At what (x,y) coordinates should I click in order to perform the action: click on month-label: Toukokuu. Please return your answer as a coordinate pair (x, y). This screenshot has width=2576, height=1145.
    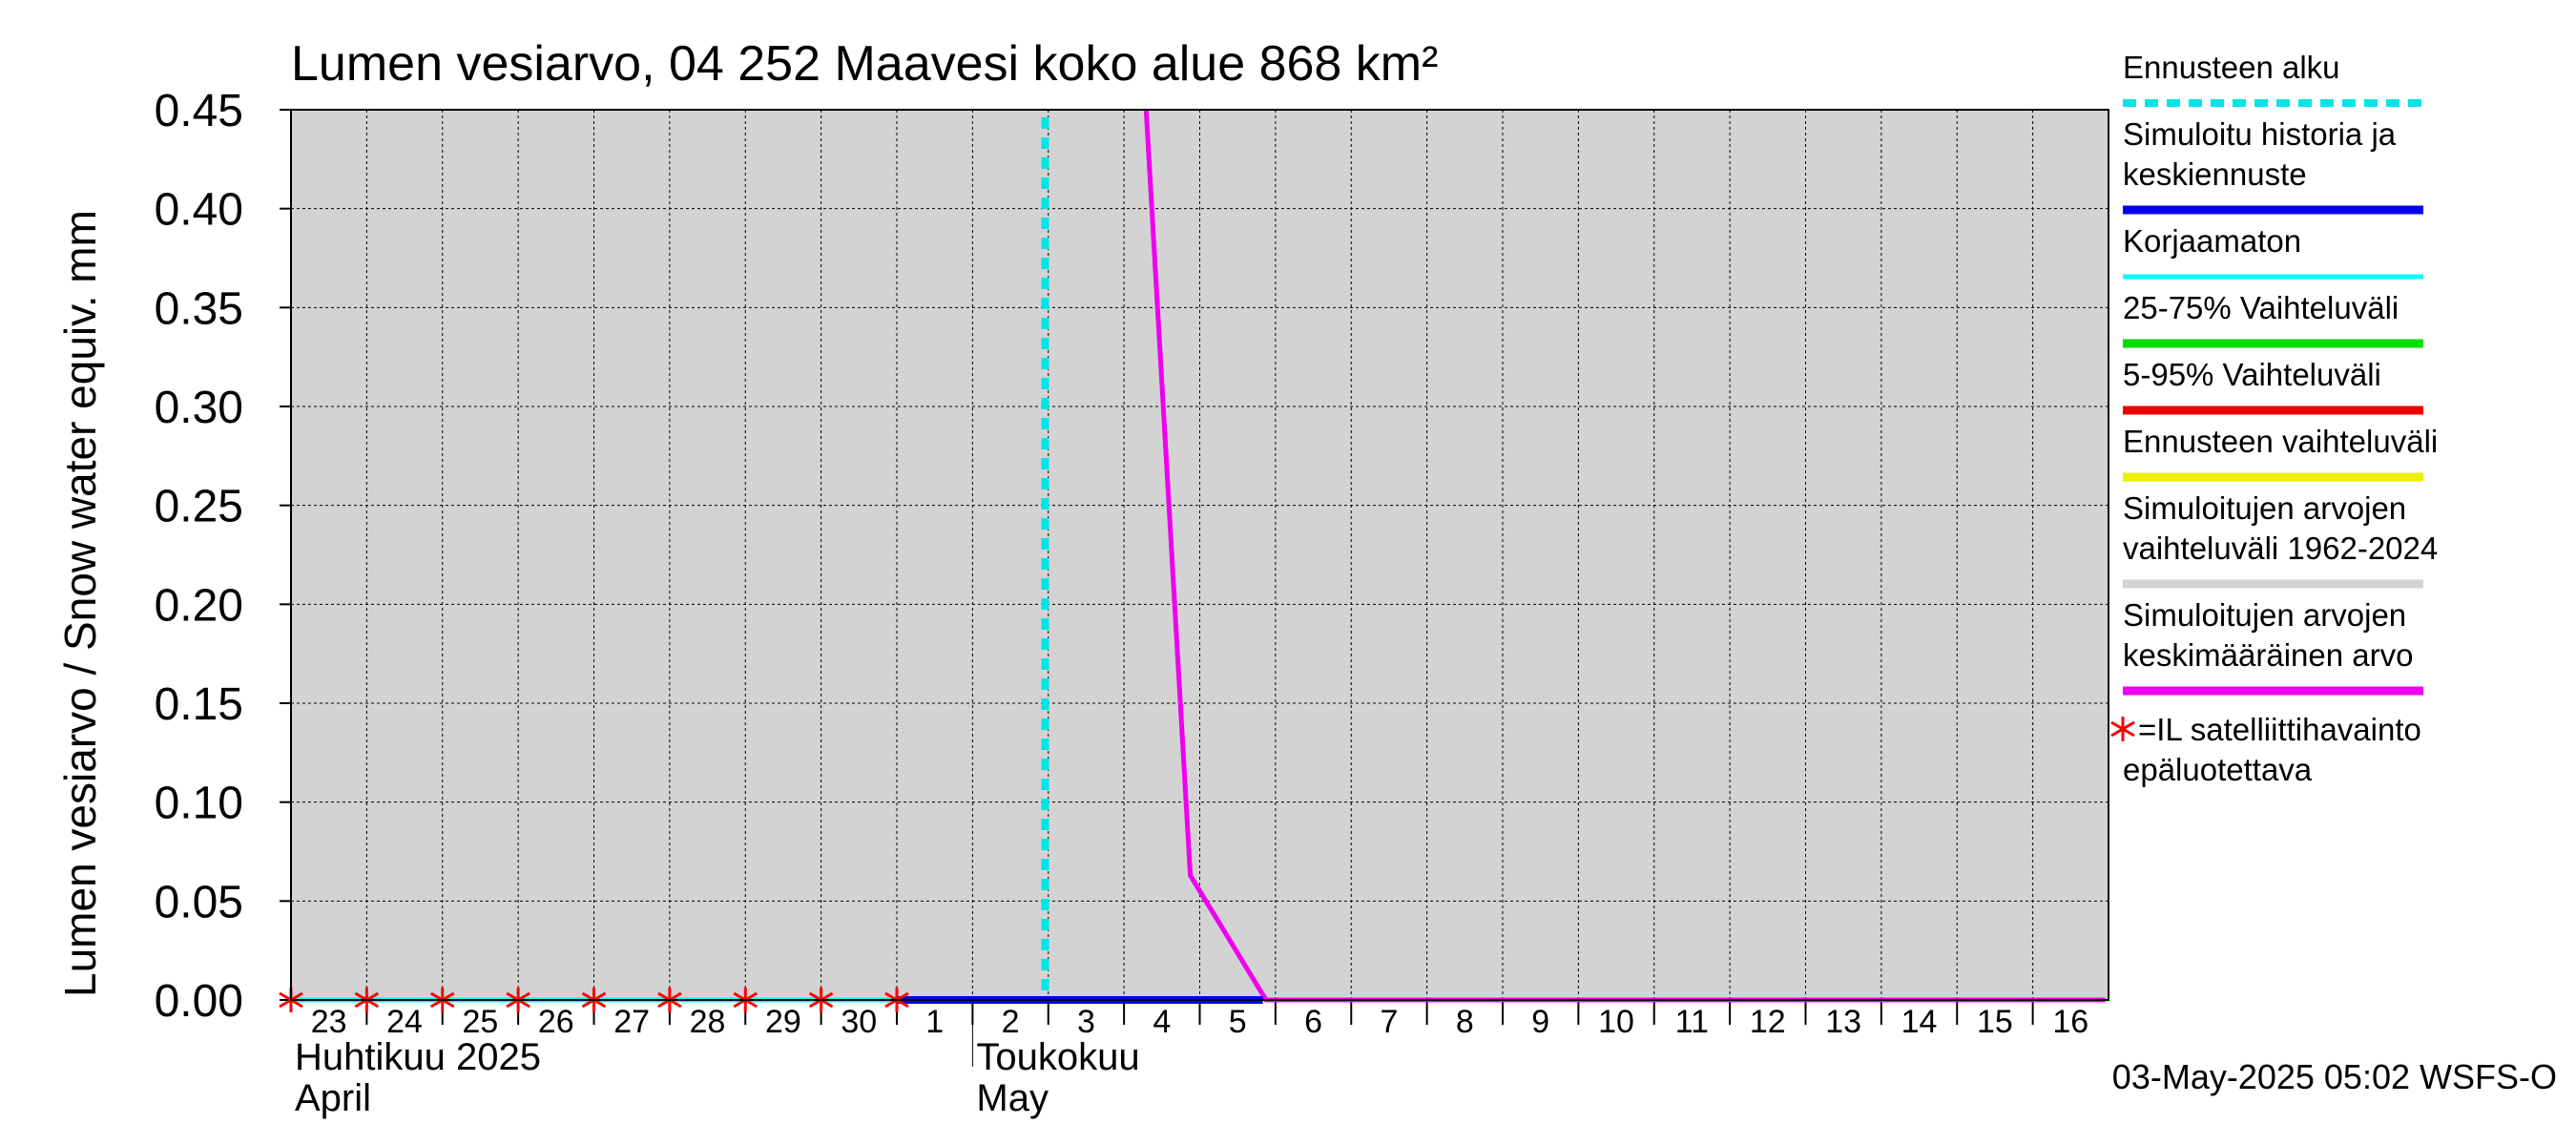
    Looking at the image, I should click on (1057, 1057).